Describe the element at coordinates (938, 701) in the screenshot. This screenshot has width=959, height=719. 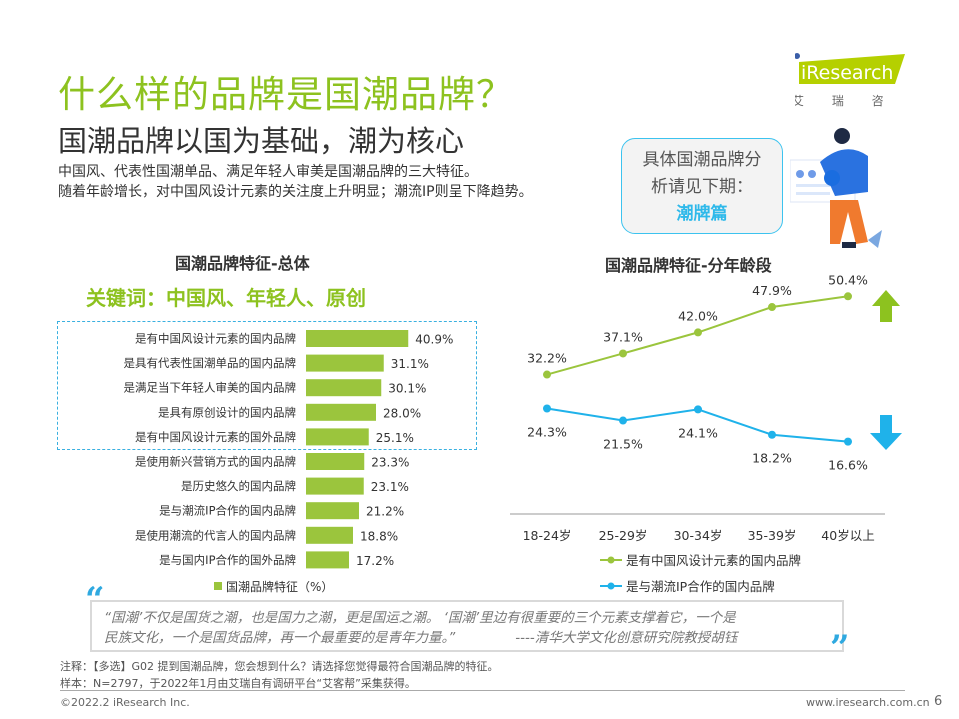
I see `page-number: 6` at that location.